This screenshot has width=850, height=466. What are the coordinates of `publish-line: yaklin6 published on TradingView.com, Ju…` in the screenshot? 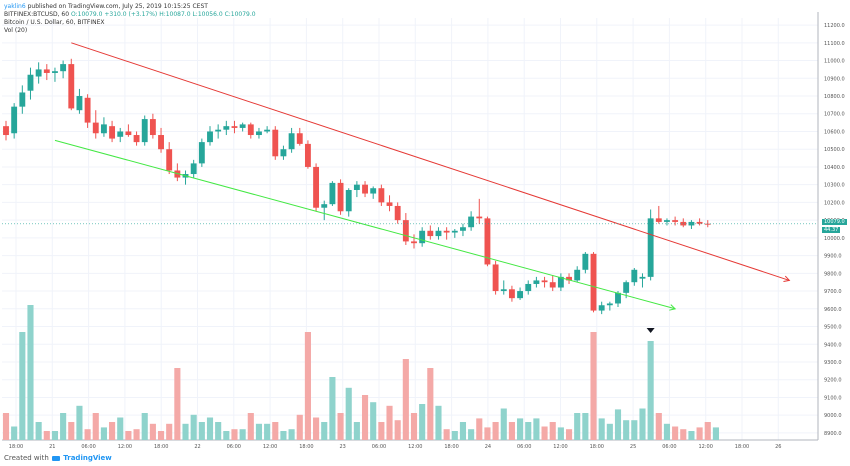 It's located at (106, 6).